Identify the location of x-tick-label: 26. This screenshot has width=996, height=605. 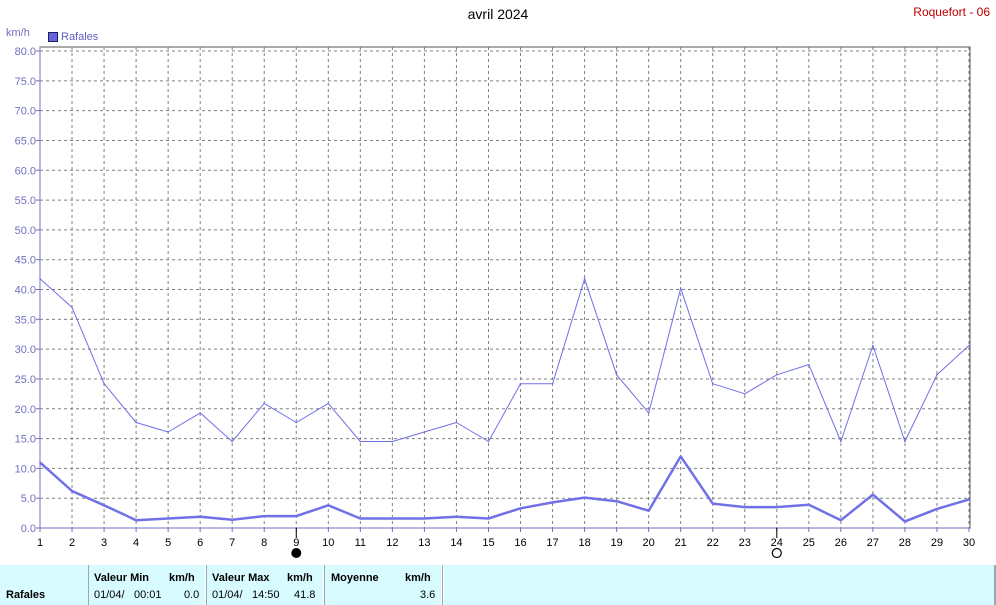
(841, 543).